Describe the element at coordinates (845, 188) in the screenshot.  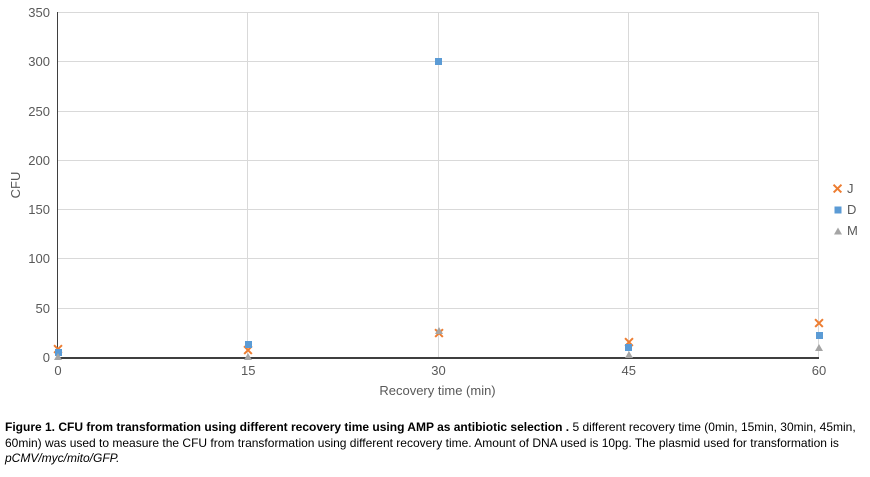
I see `legend-item-j: J` at that location.